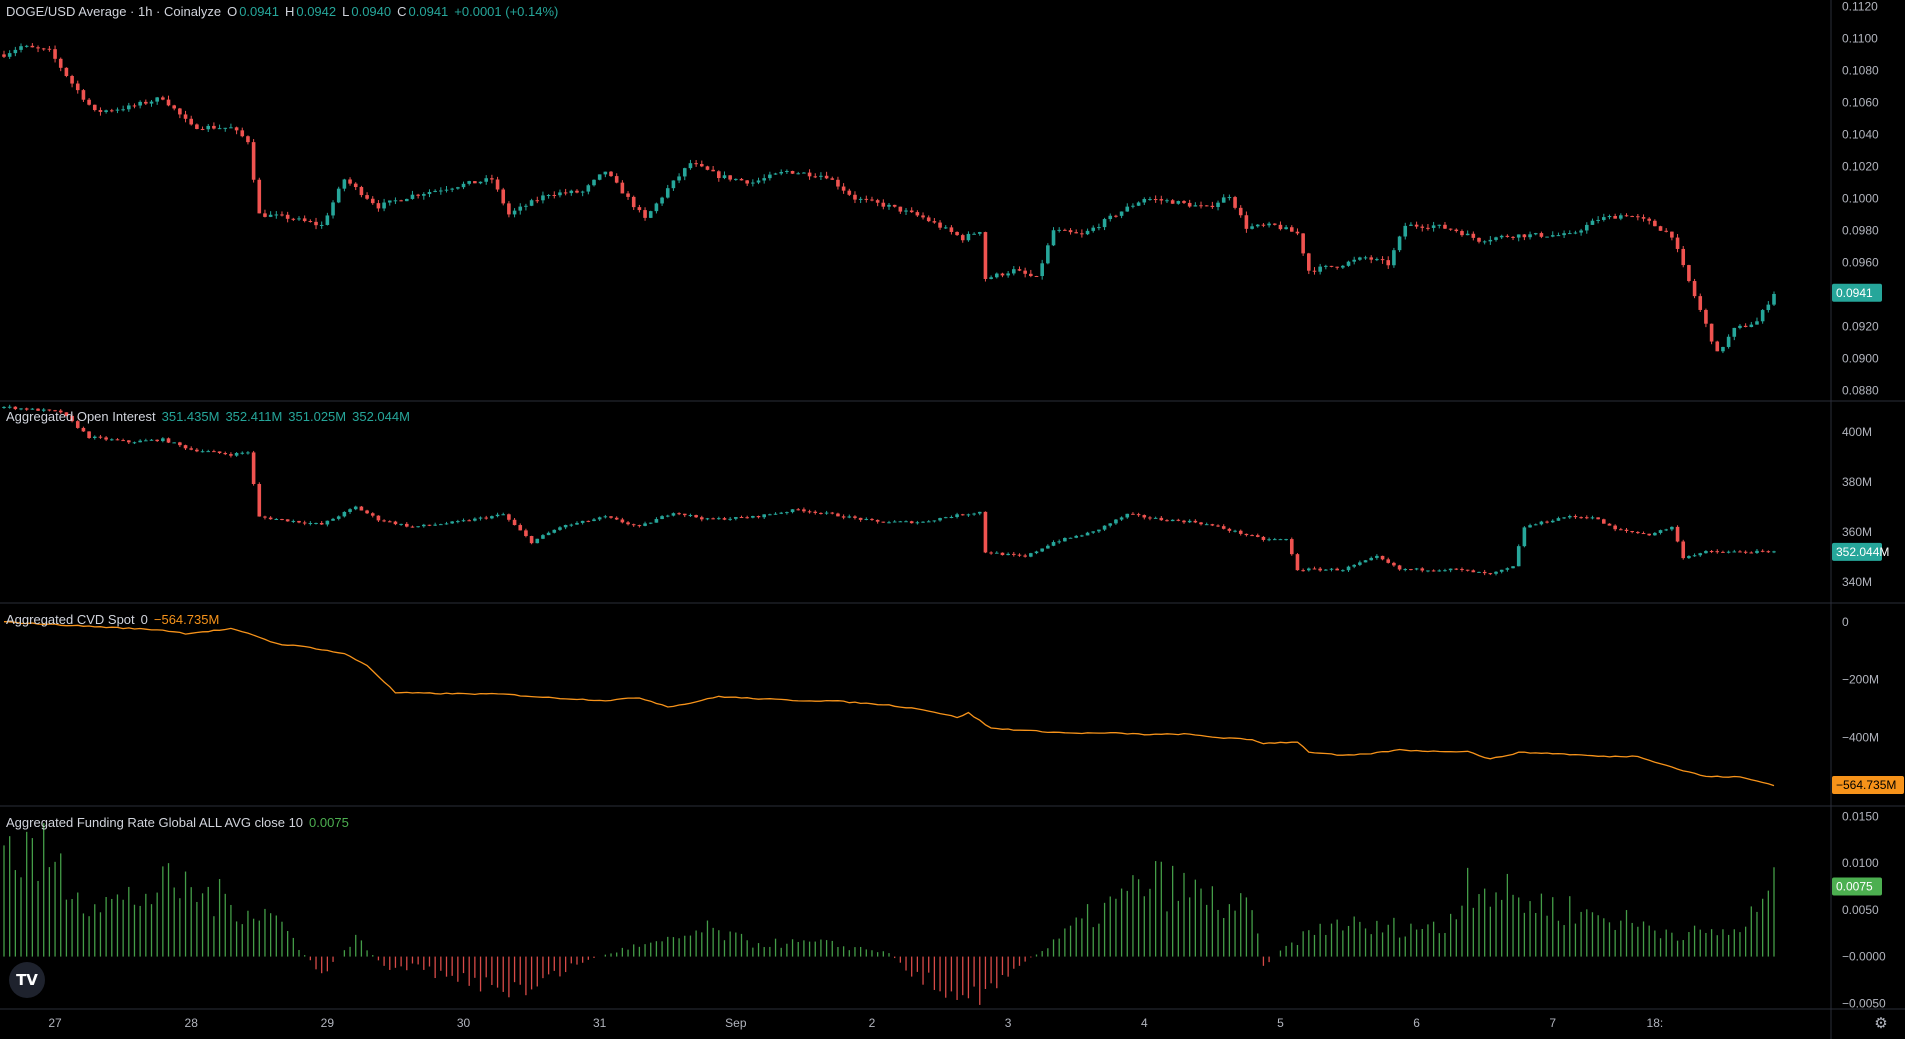 The image size is (1905, 1039). I want to click on open-interest-title: Aggregated Open Interest, so click(81, 416).